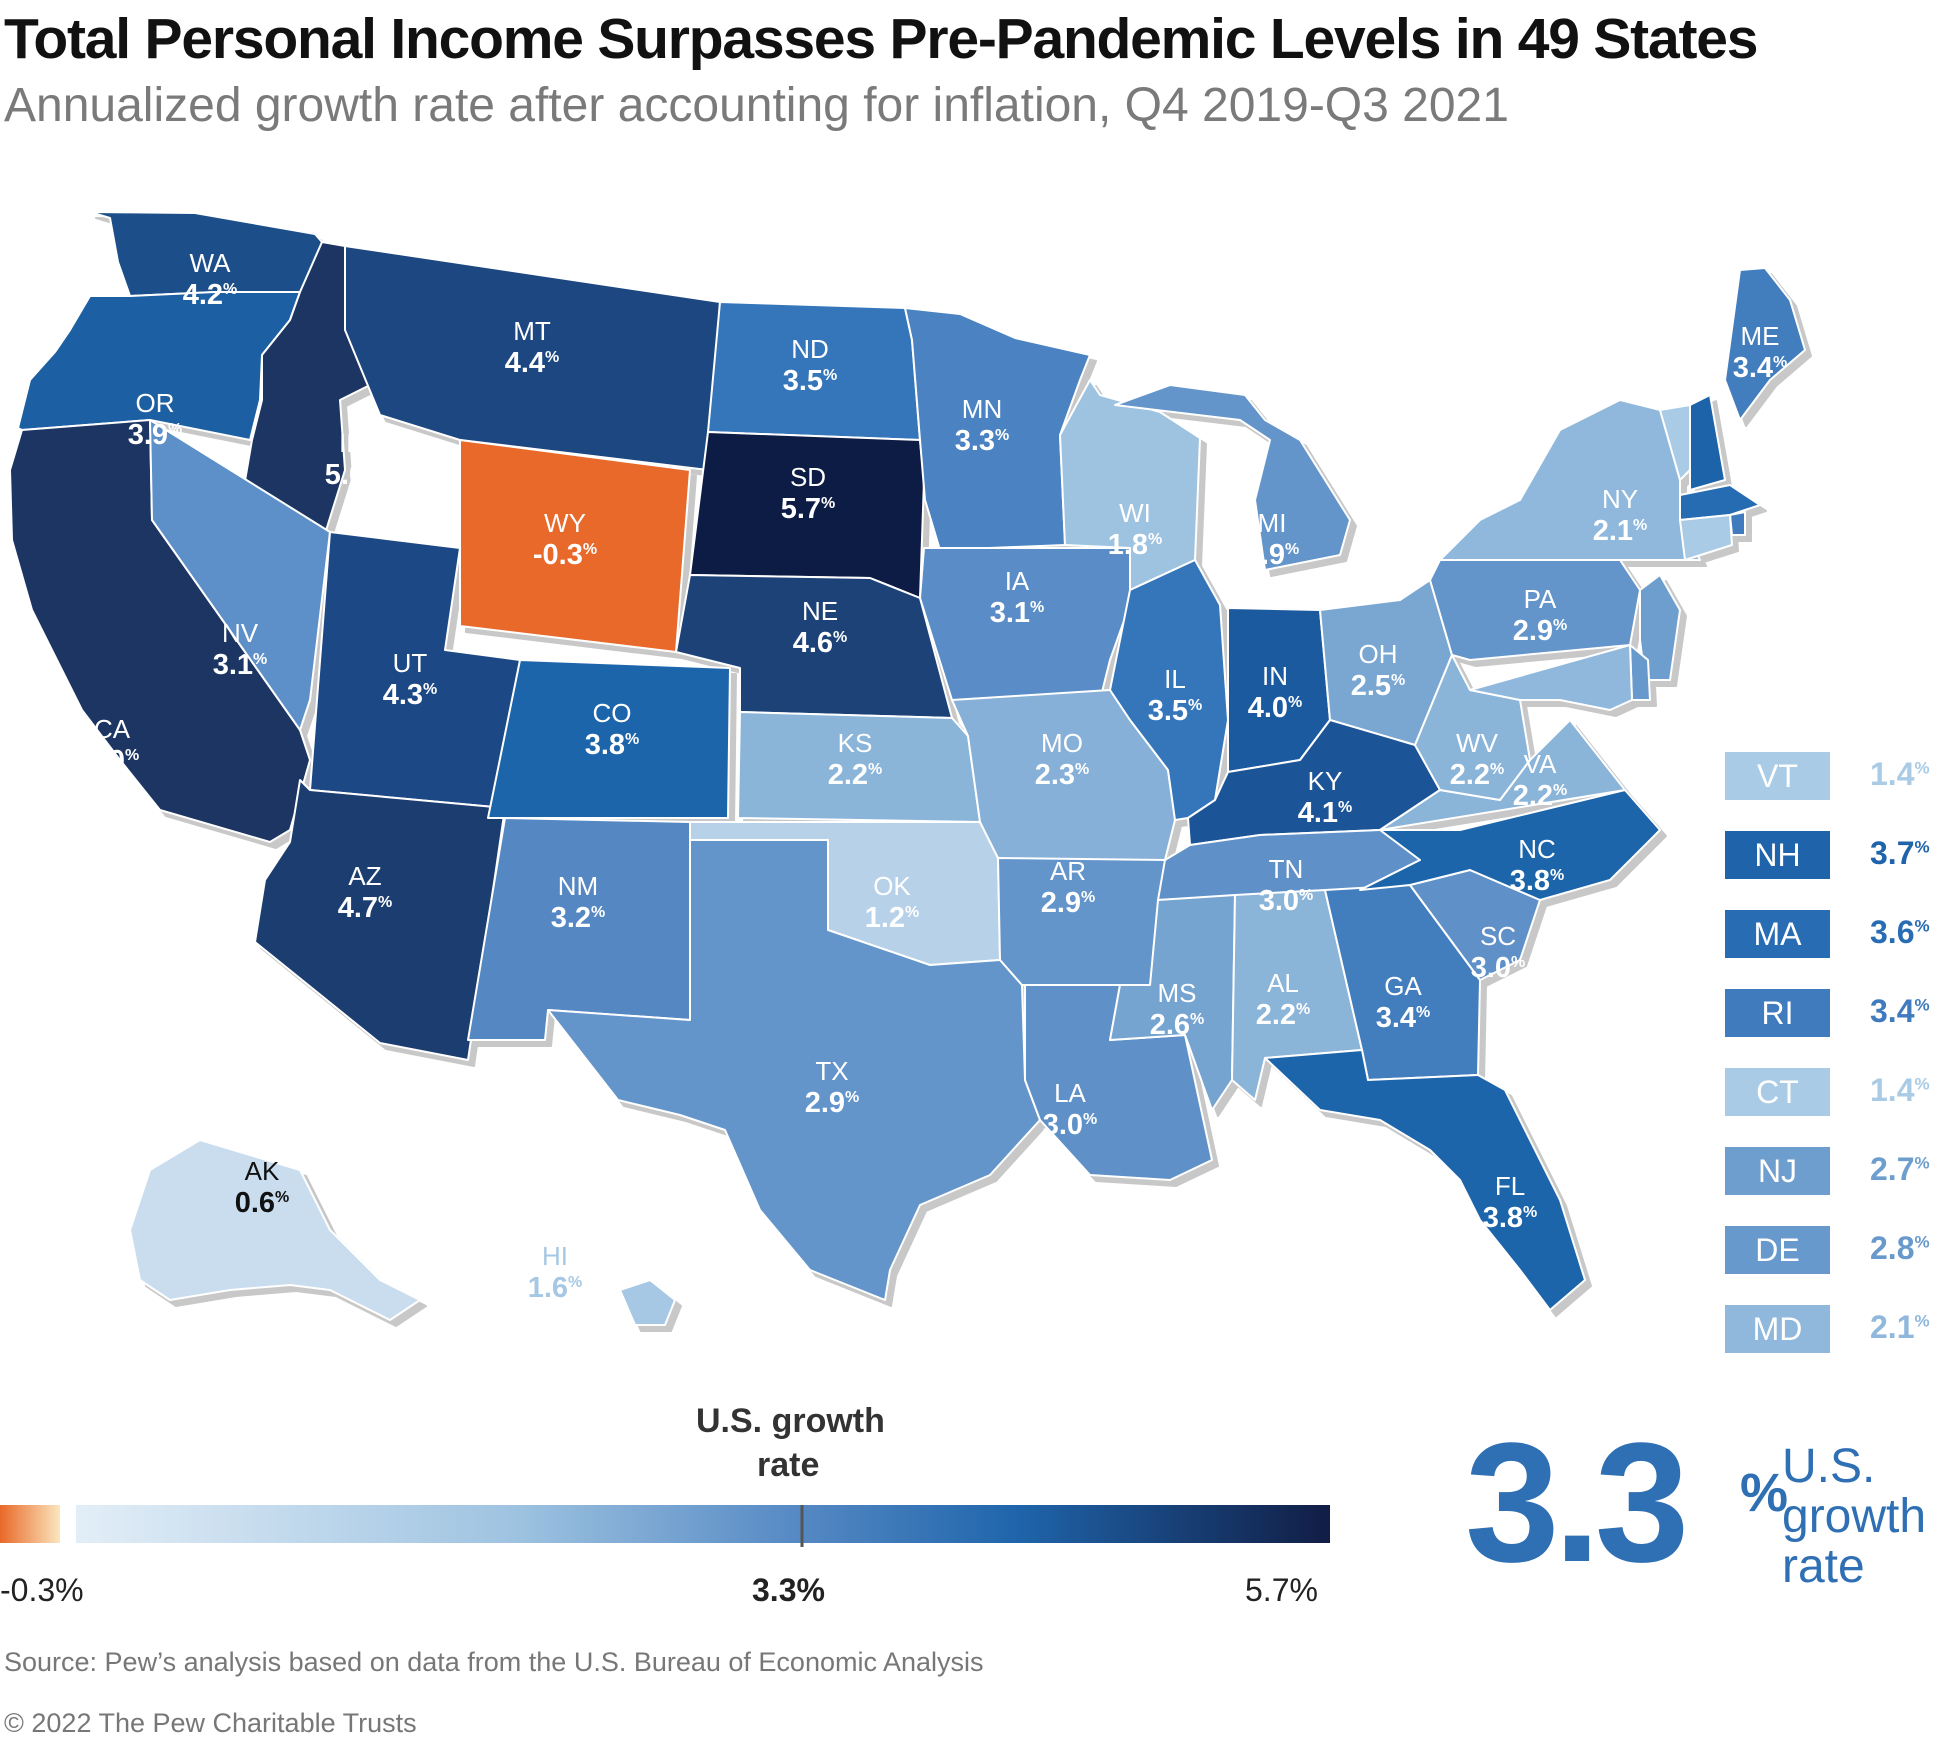 The image size is (1950, 1753). What do you see at coordinates (1283, 983) in the screenshot?
I see `state-label-al: AL` at bounding box center [1283, 983].